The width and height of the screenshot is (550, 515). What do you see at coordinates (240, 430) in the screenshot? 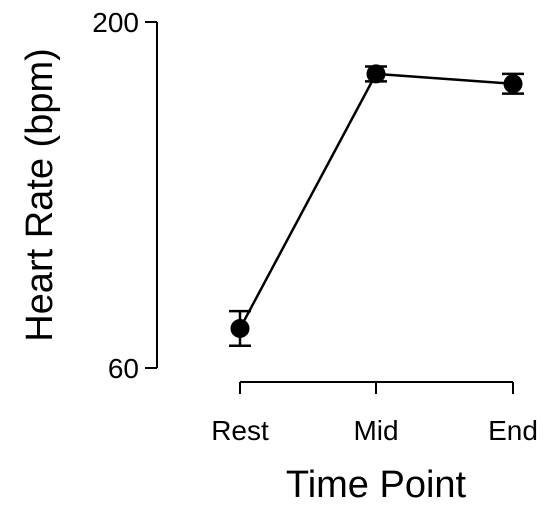
I see `x-tick-label: Rest` at bounding box center [240, 430].